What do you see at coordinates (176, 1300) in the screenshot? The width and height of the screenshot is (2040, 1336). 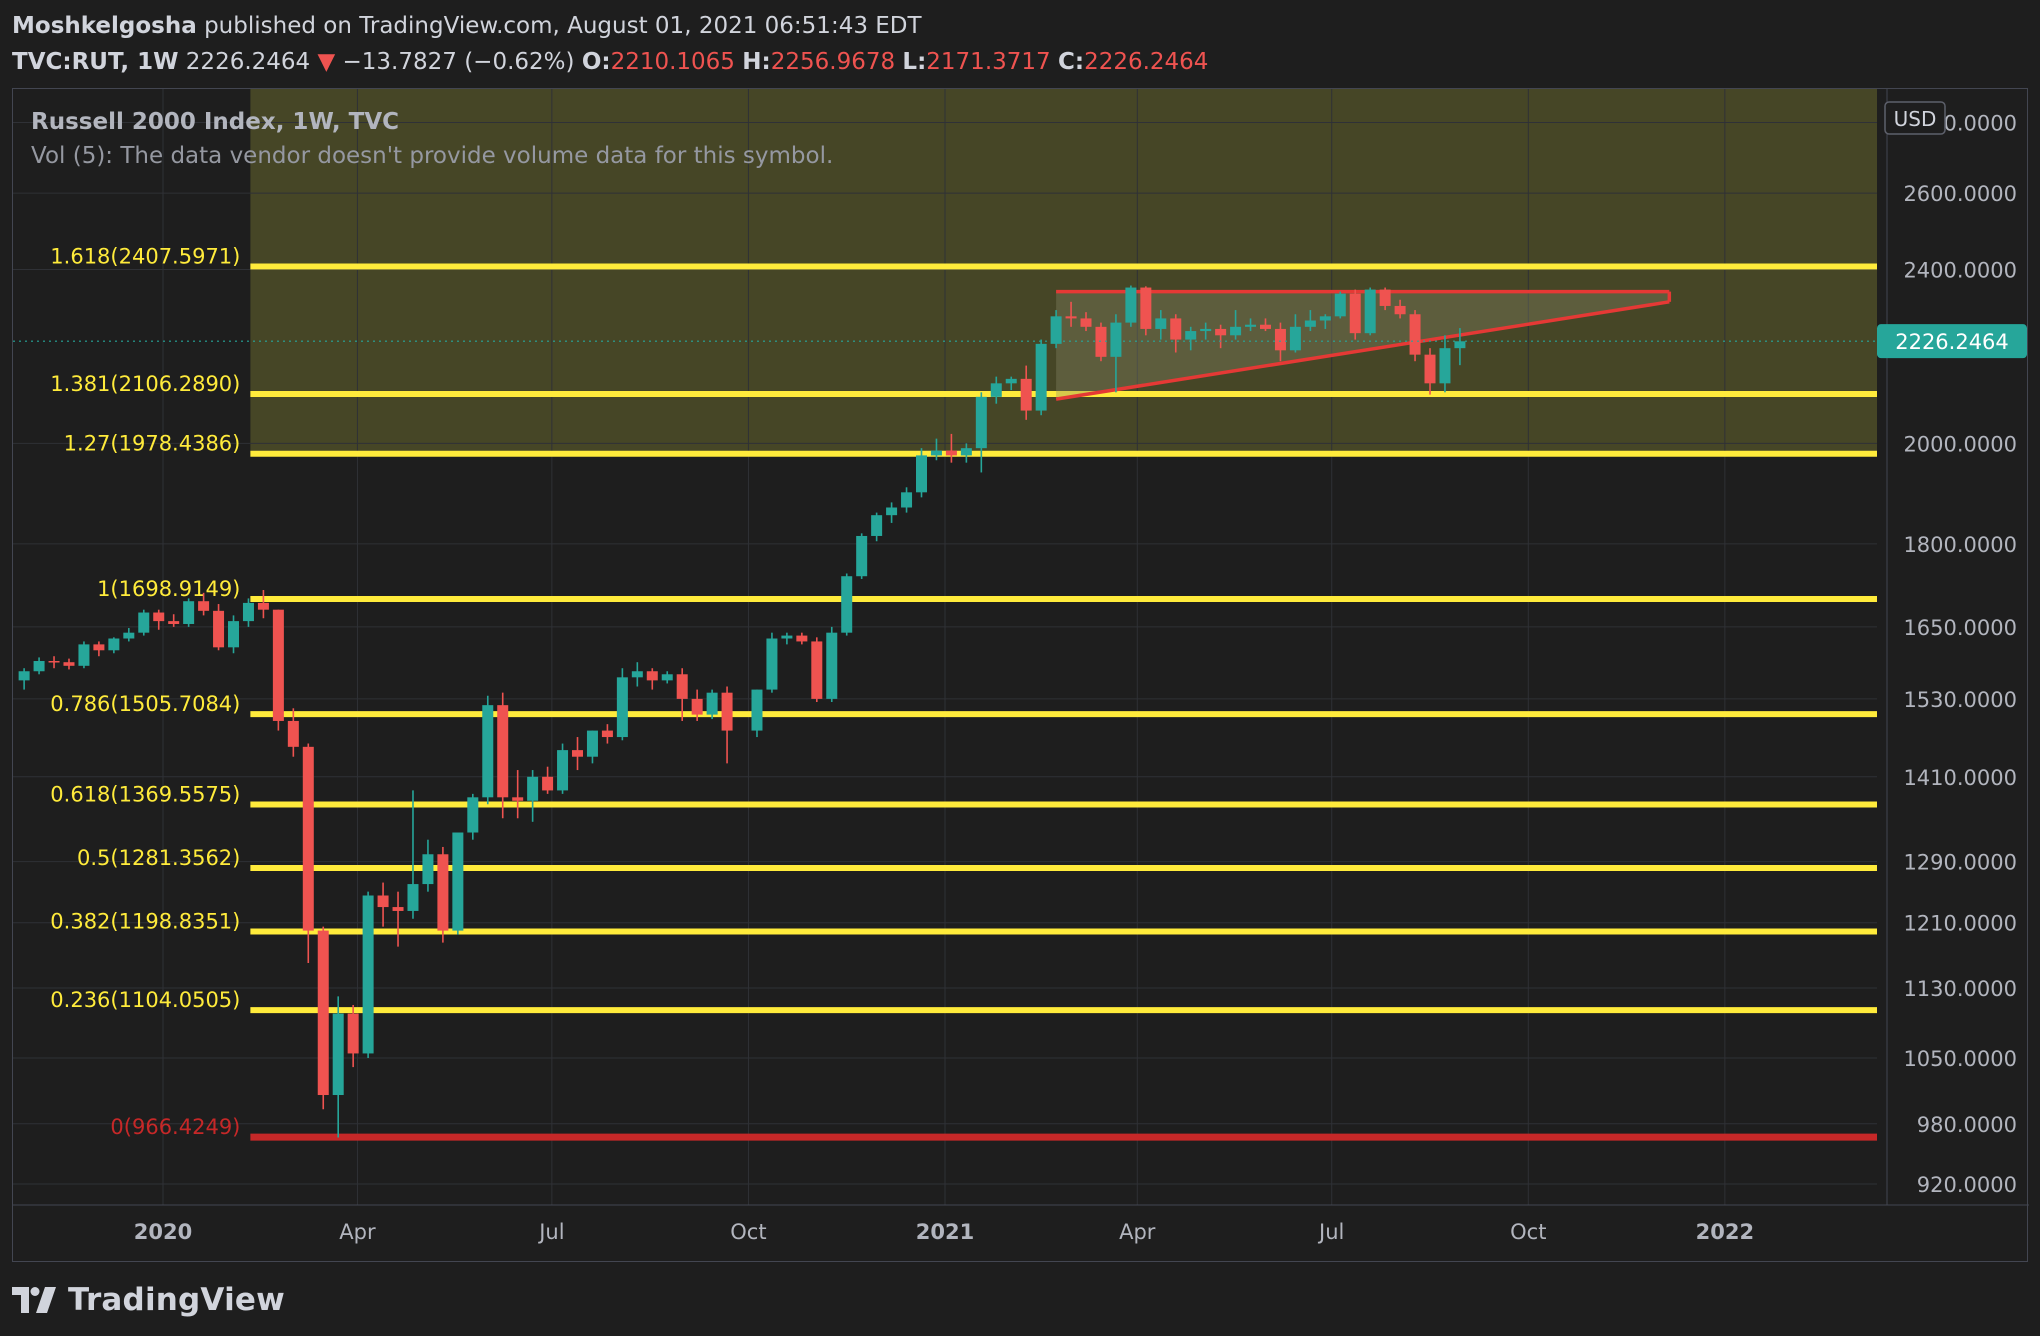 I see `tradingview-brand: TradingView` at bounding box center [176, 1300].